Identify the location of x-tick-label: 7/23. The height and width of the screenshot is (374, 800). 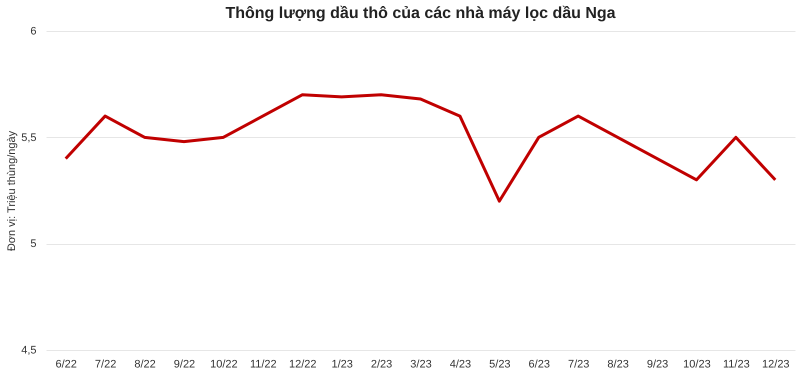
(579, 364).